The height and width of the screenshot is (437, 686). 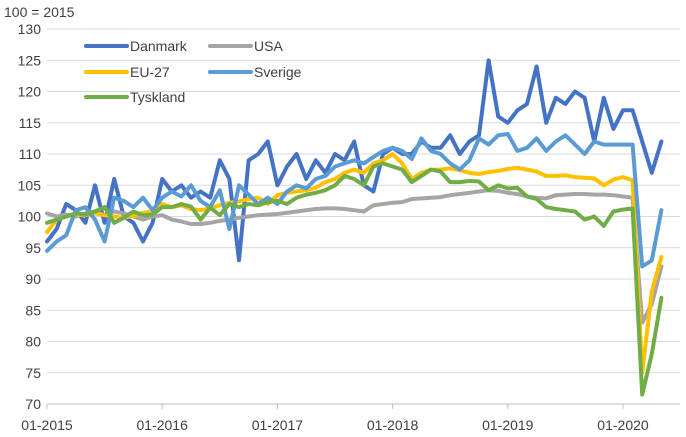 I want to click on y-tick-label: 105, so click(x=30, y=185).